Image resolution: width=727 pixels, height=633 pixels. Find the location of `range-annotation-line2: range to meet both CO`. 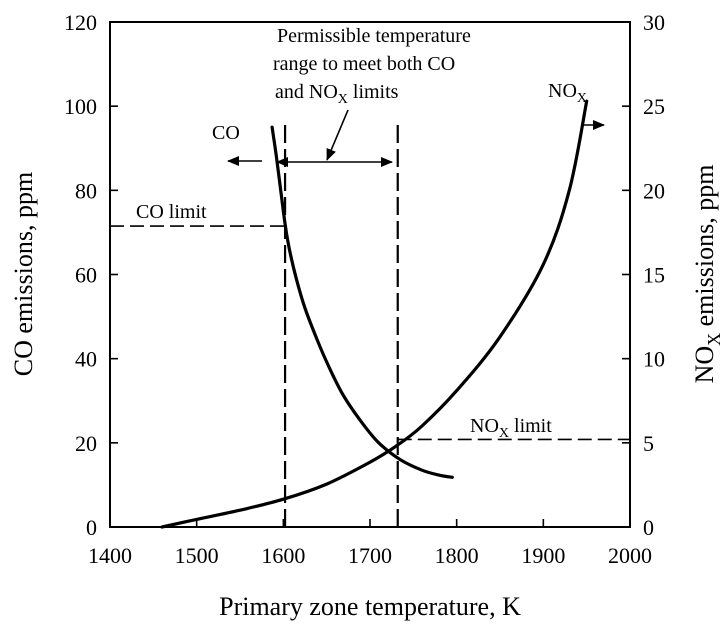

range-annotation-line2: range to meet both CO is located at coordinates (364, 64).